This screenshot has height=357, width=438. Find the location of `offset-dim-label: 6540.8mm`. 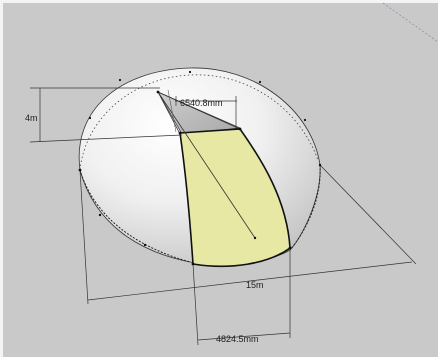

offset-dim-label: 6540.8mm is located at coordinates (201, 103).